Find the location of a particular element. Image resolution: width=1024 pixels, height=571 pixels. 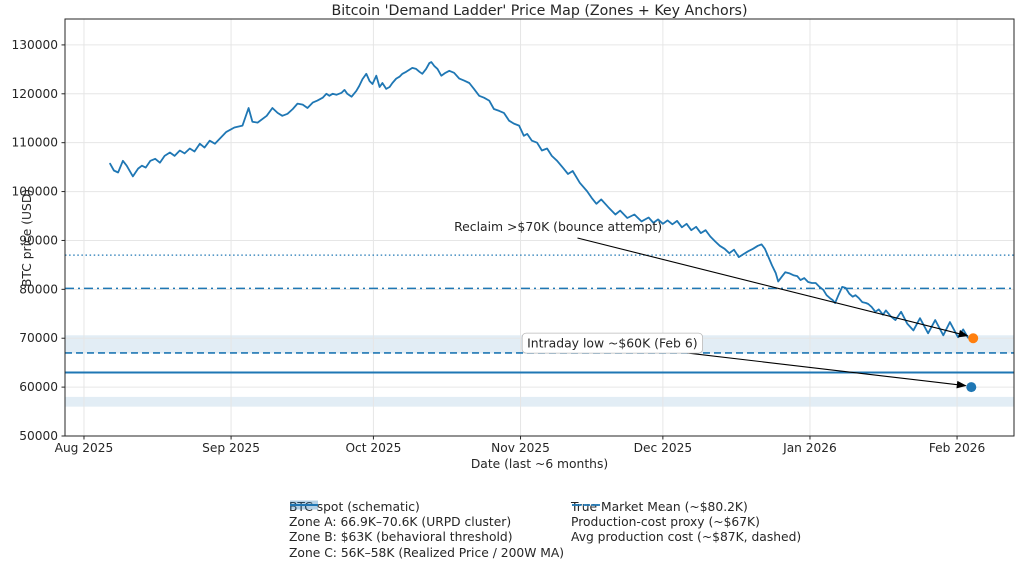

legend-item: Production-cost proxy (~$67K) is located at coordinates (686, 517).